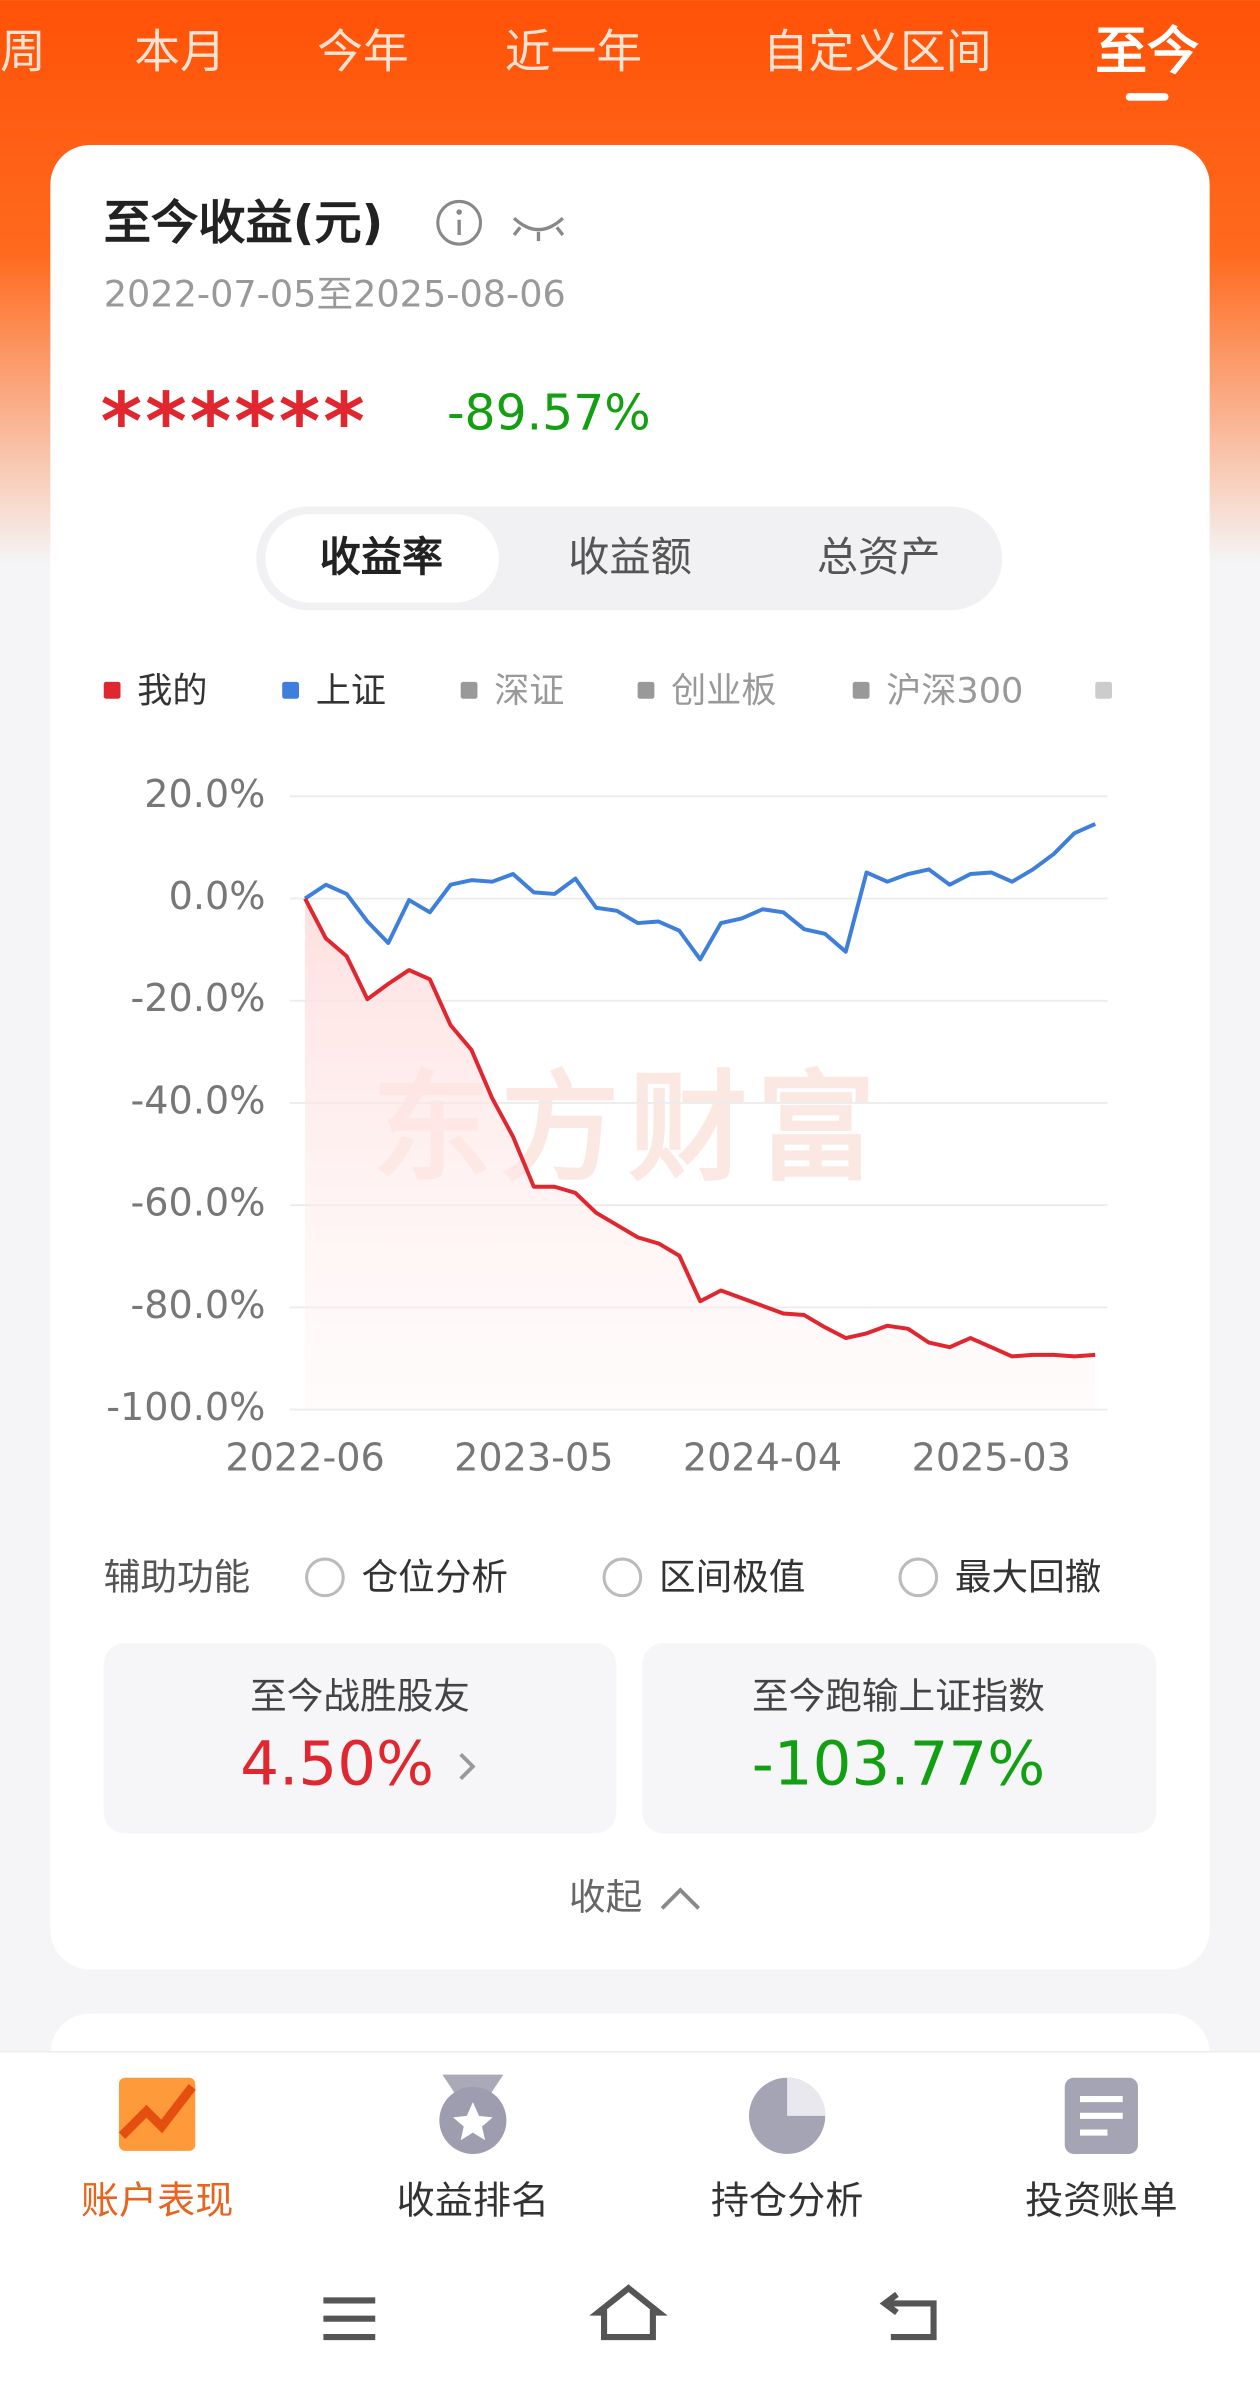  What do you see at coordinates (538, 229) in the screenshot?
I see `eye-toggle` at bounding box center [538, 229].